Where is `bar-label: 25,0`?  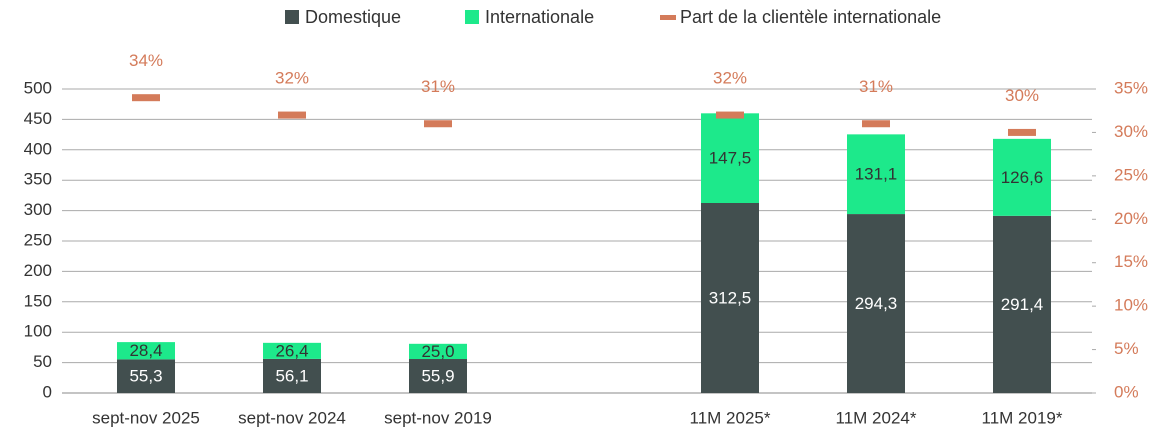 bar-label: 25,0 is located at coordinates (437, 351).